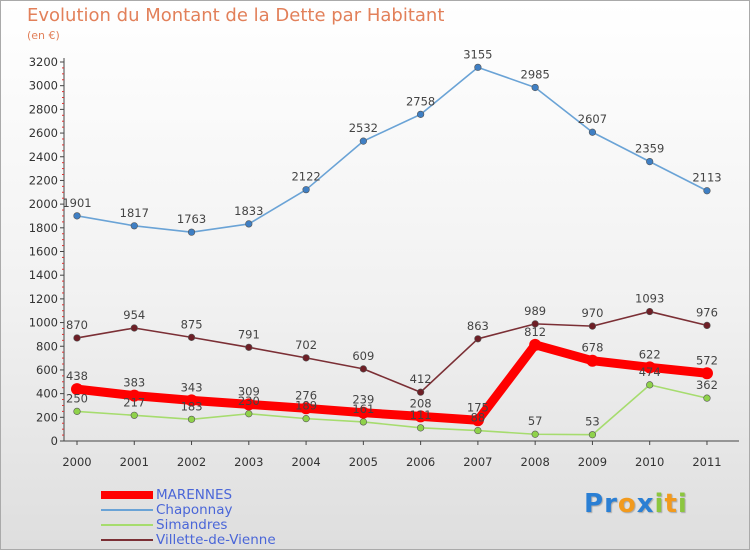  I want to click on y-tick-label: 200, so click(47, 417).